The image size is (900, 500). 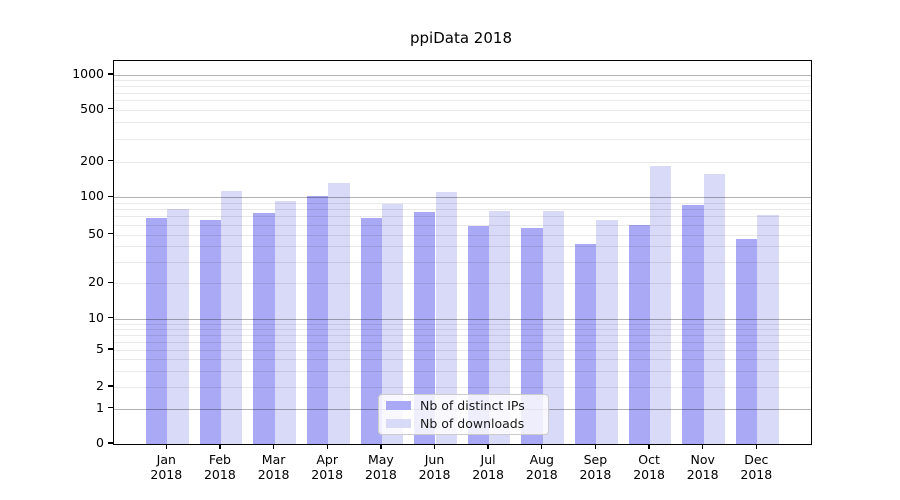 What do you see at coordinates (100, 407) in the screenshot?
I see `y-tick-label: 1` at bounding box center [100, 407].